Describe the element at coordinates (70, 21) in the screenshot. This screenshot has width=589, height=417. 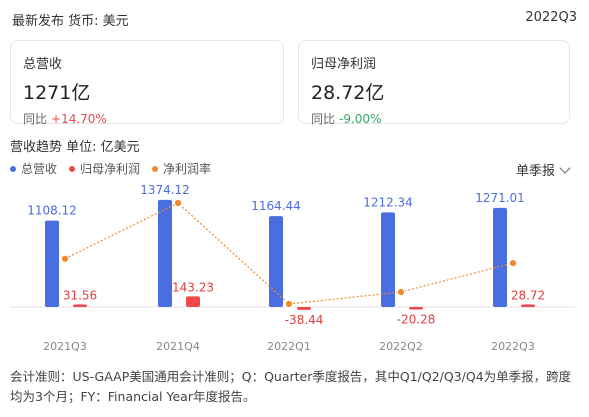
I see `release-currency-label: 最新发布 货币: 美元` at that location.